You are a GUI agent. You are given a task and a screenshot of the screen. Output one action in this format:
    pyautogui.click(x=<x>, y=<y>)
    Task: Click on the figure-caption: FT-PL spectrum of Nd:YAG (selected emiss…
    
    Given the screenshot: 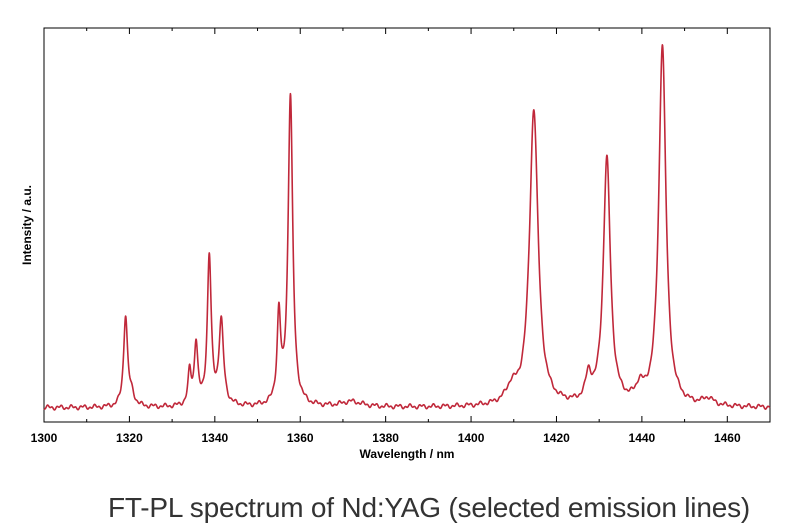 What is the action you would take?
    pyautogui.click(x=429, y=507)
    